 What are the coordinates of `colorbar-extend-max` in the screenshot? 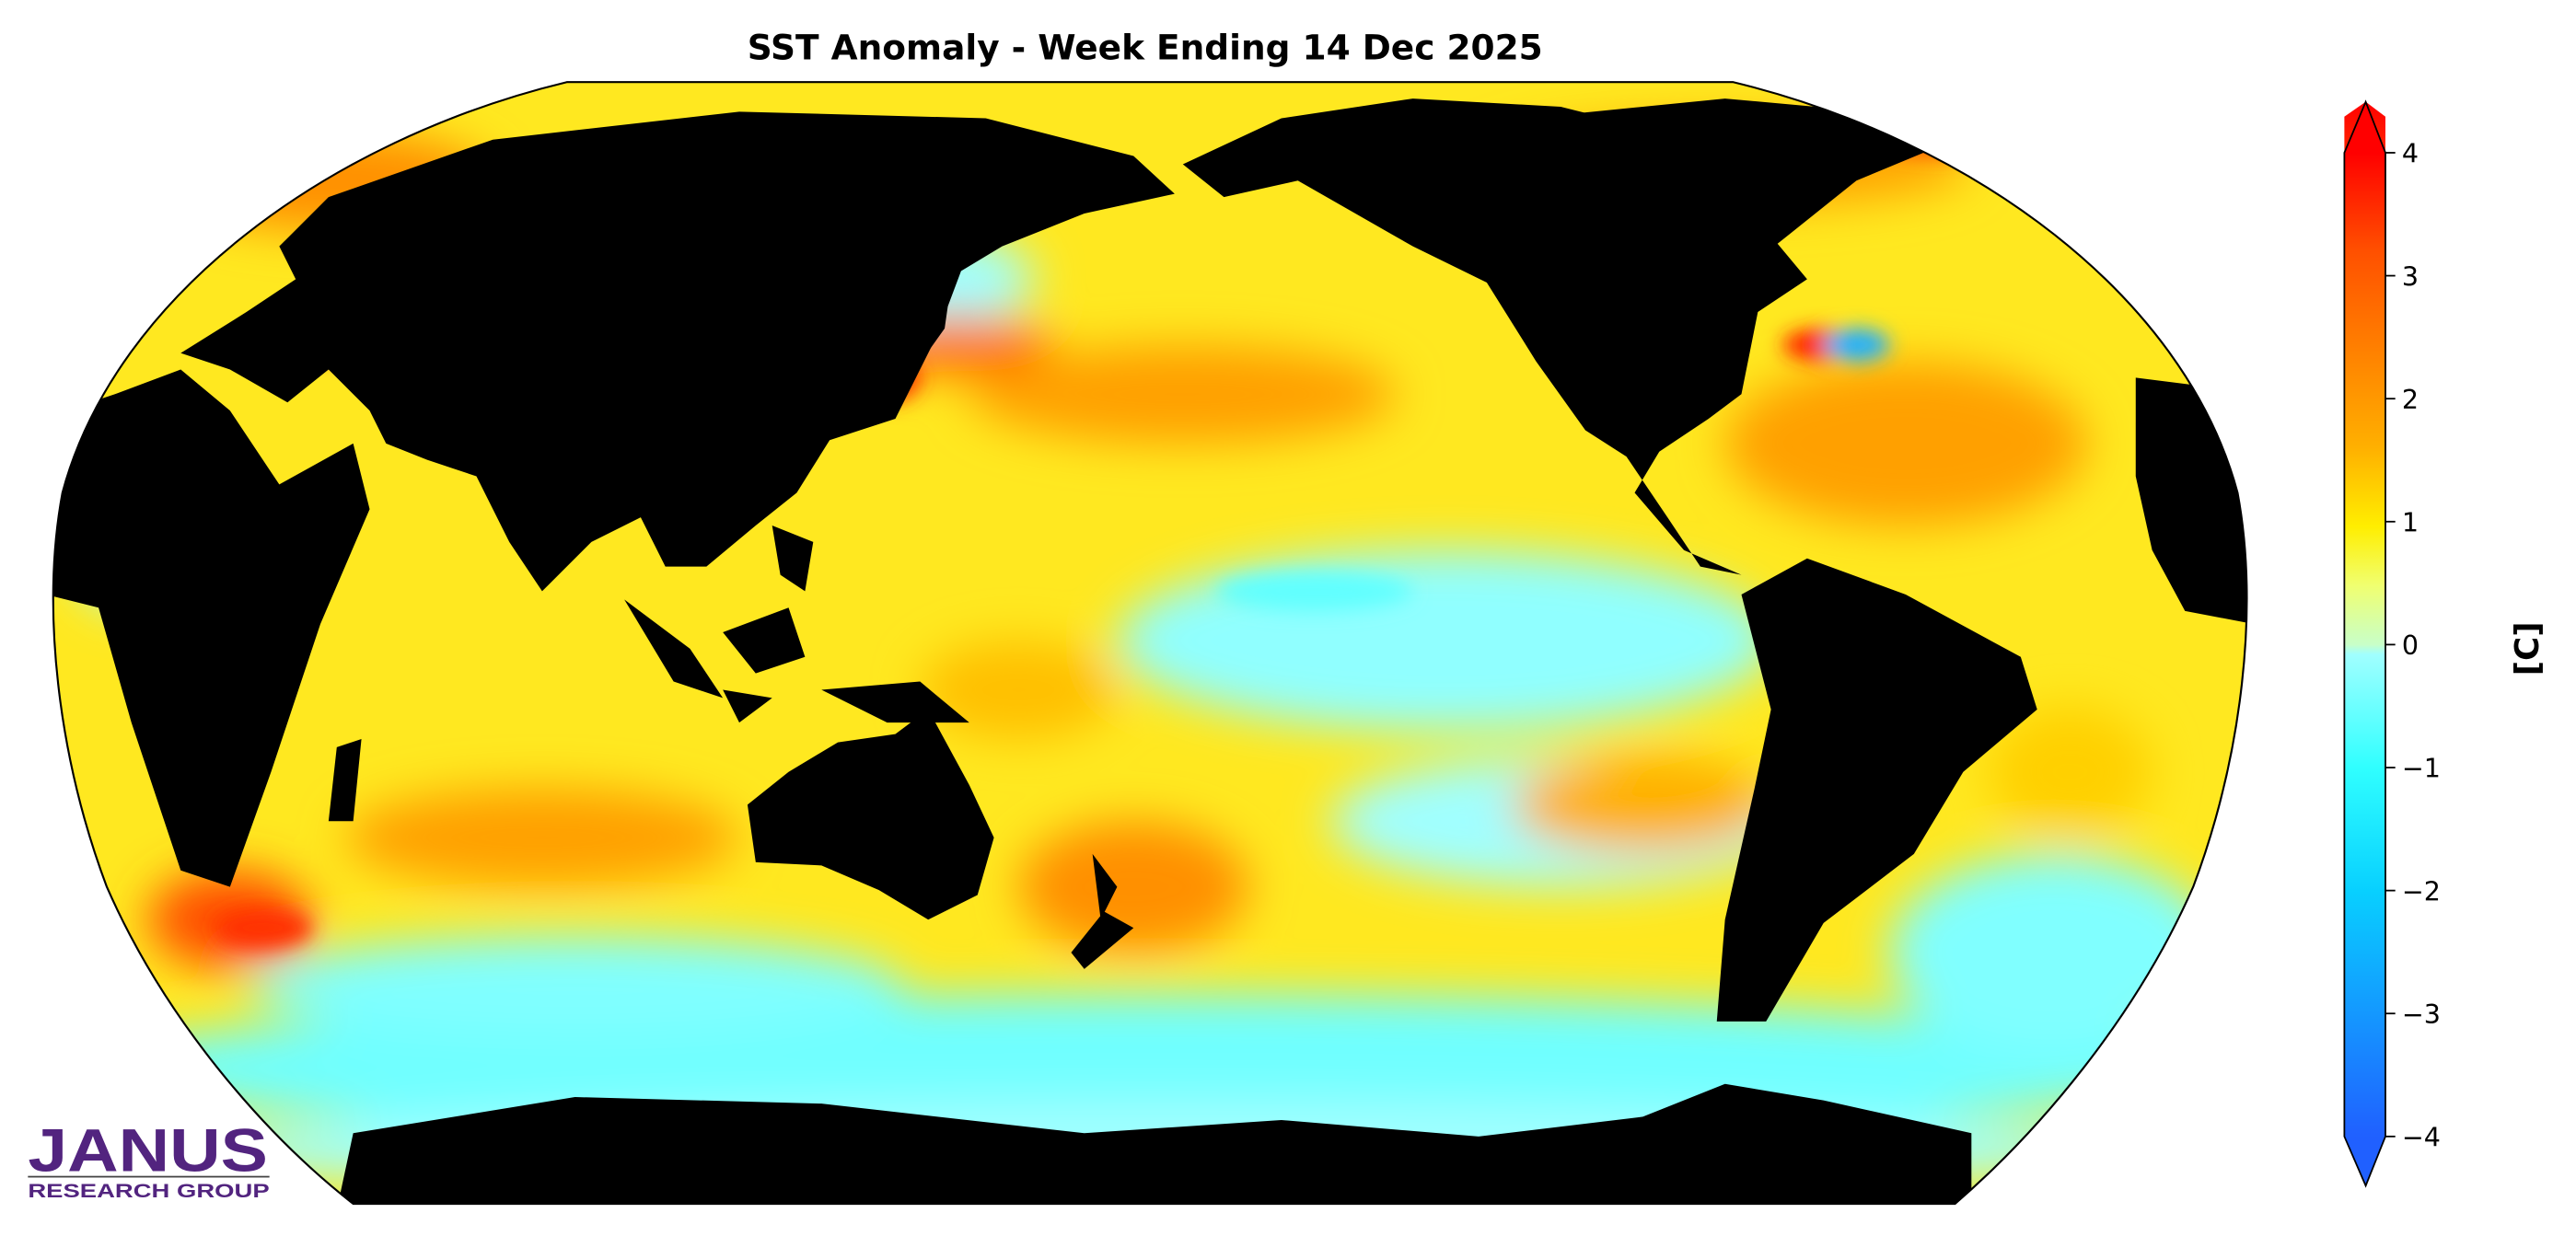 It's located at (2365, 127).